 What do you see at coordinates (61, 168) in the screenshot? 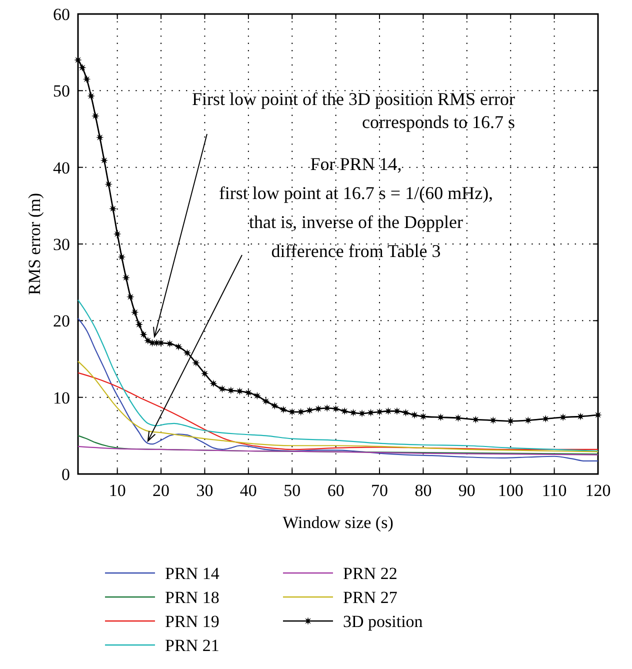
I see `y-tick-label: 40` at bounding box center [61, 168].